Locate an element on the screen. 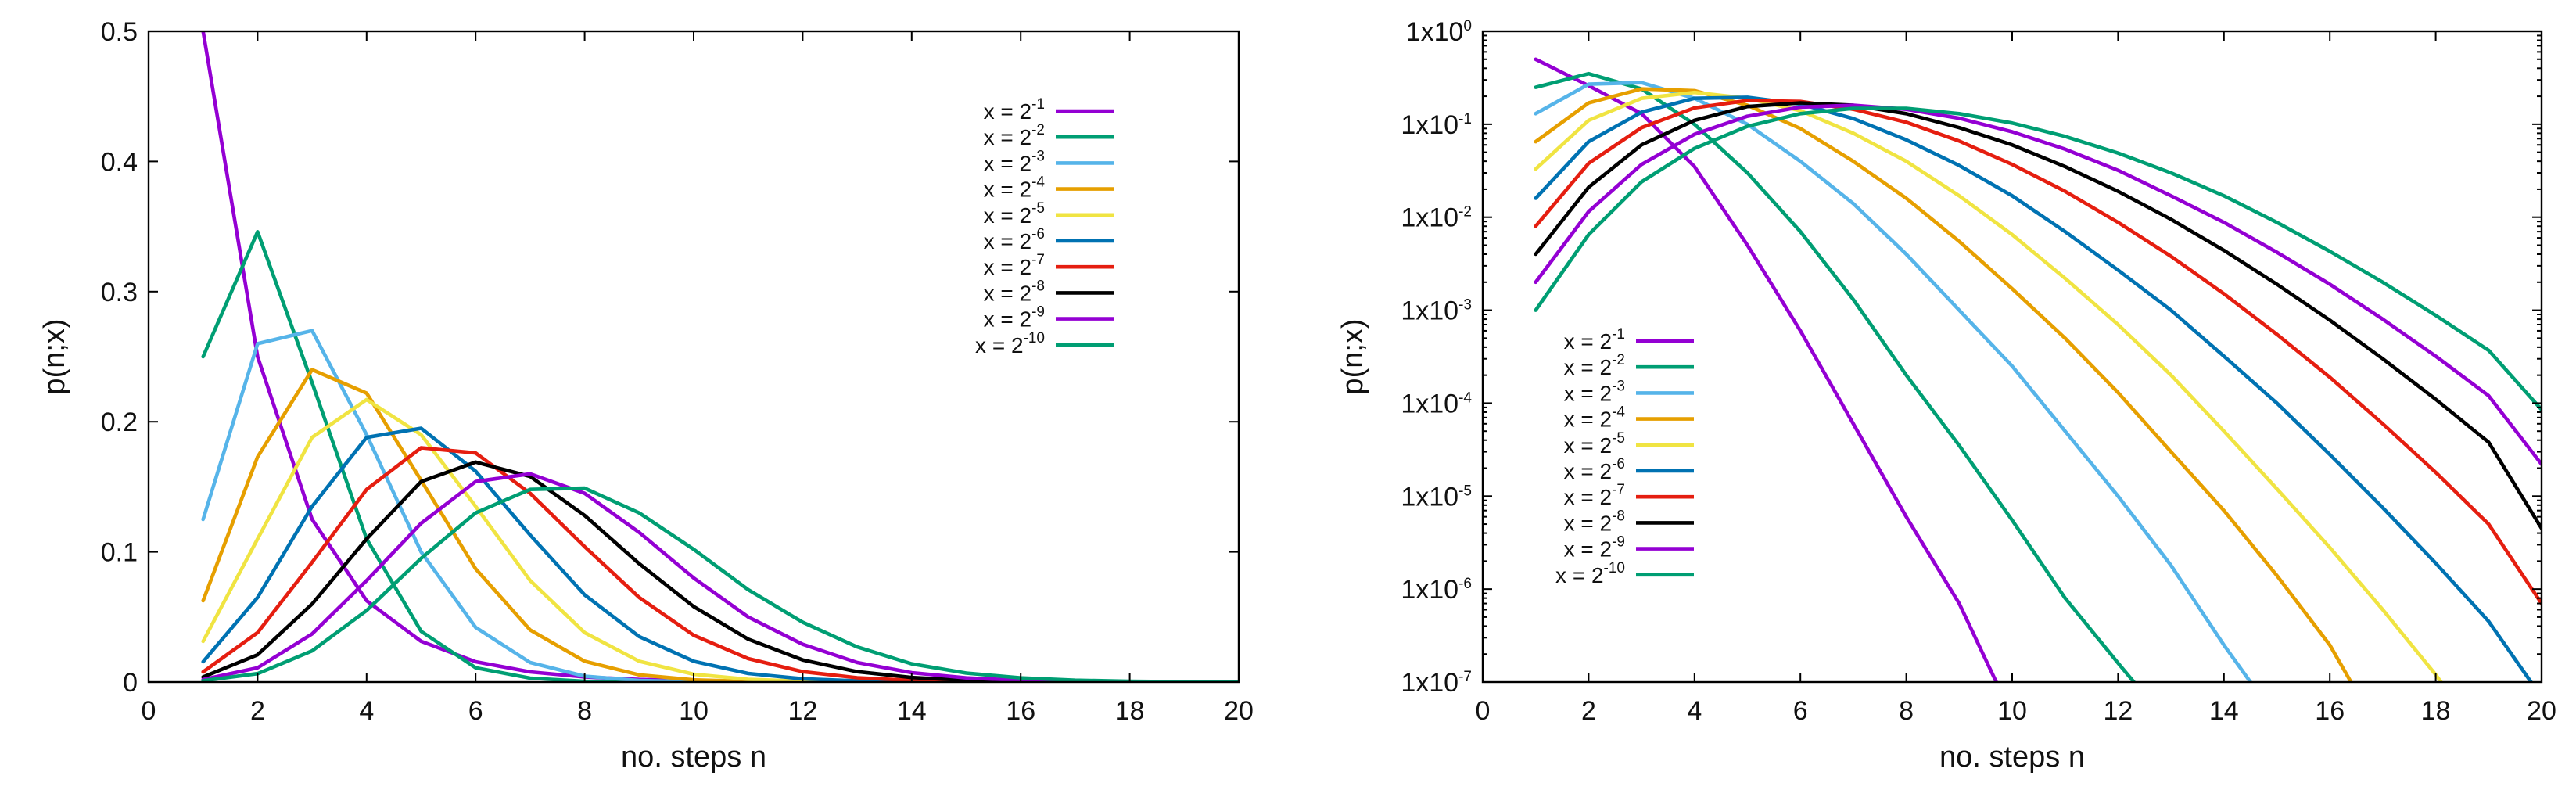 The width and height of the screenshot is (2576, 790). y-tick-label: 1x10⁻³ is located at coordinates (1436, 311).